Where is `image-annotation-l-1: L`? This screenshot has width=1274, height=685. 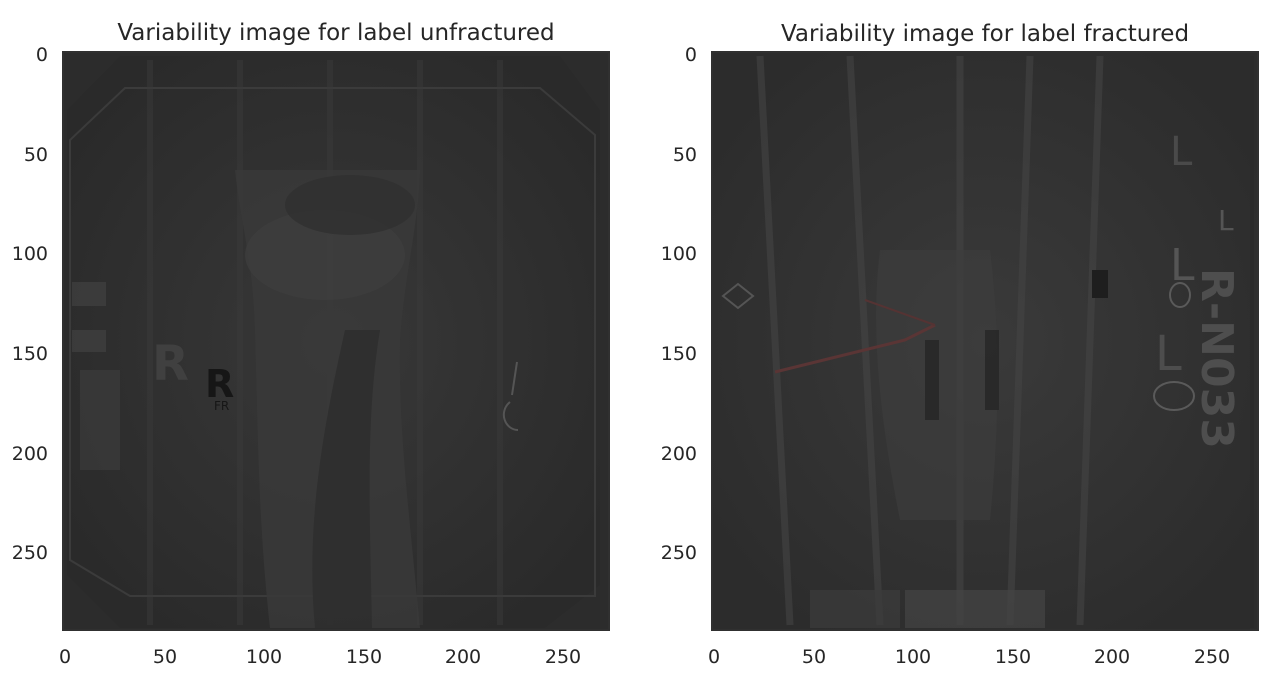
image-annotation-l-1: L is located at coordinates (1181, 152).